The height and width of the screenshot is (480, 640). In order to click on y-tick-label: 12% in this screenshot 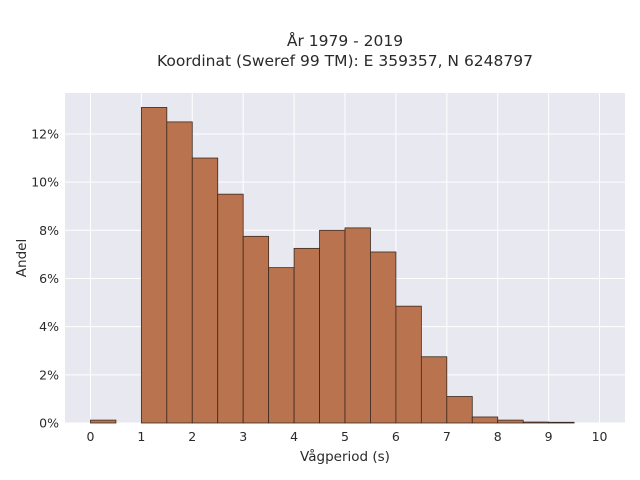, I will do `click(45, 133)`.